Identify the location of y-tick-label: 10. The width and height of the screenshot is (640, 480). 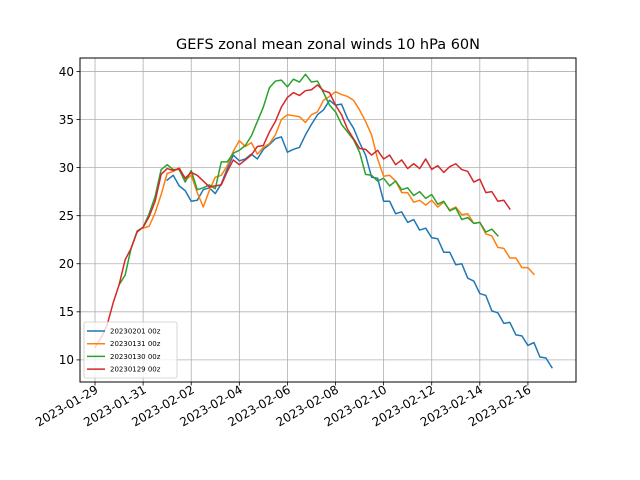
(66, 360).